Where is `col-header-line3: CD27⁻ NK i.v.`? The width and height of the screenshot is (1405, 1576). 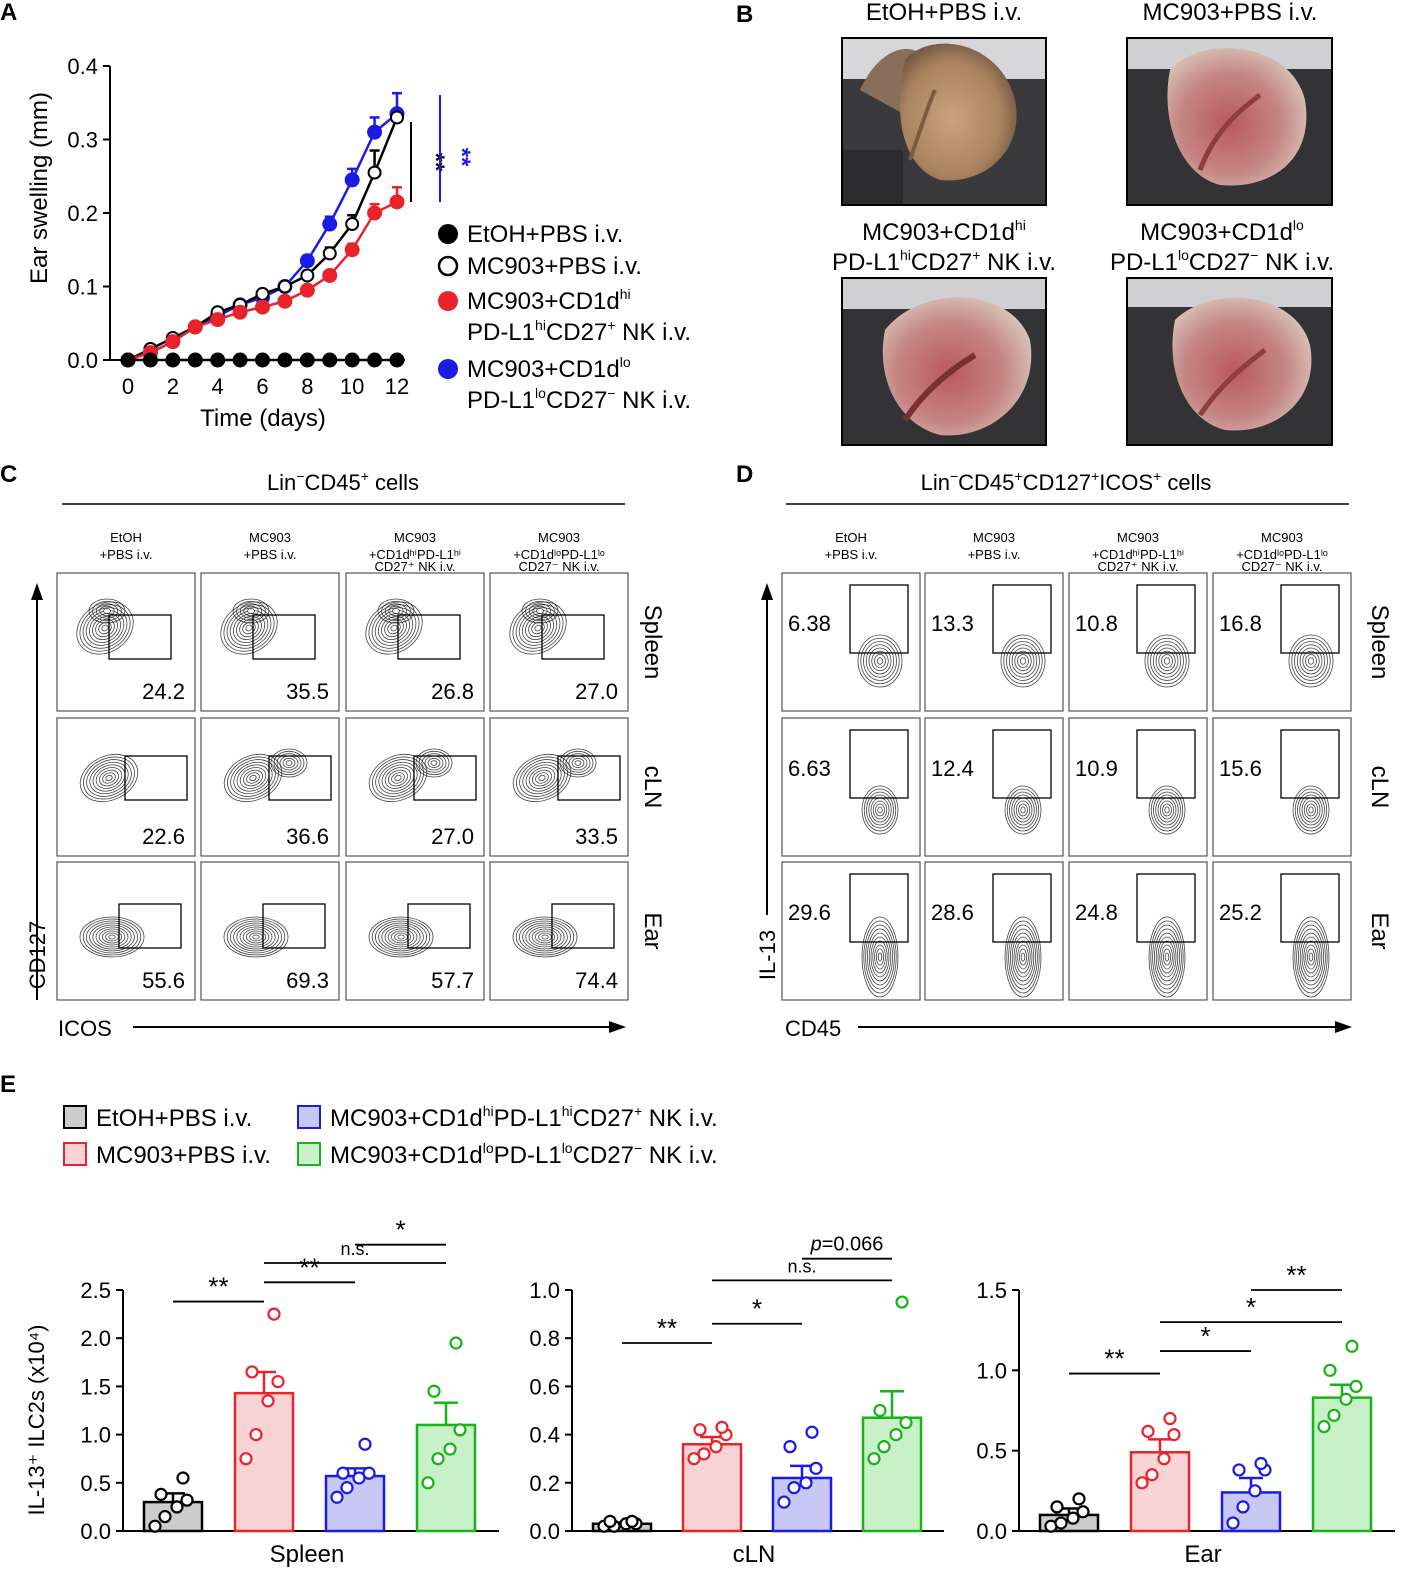
col-header-line3: CD27⁻ NK i.v. is located at coordinates (558, 566).